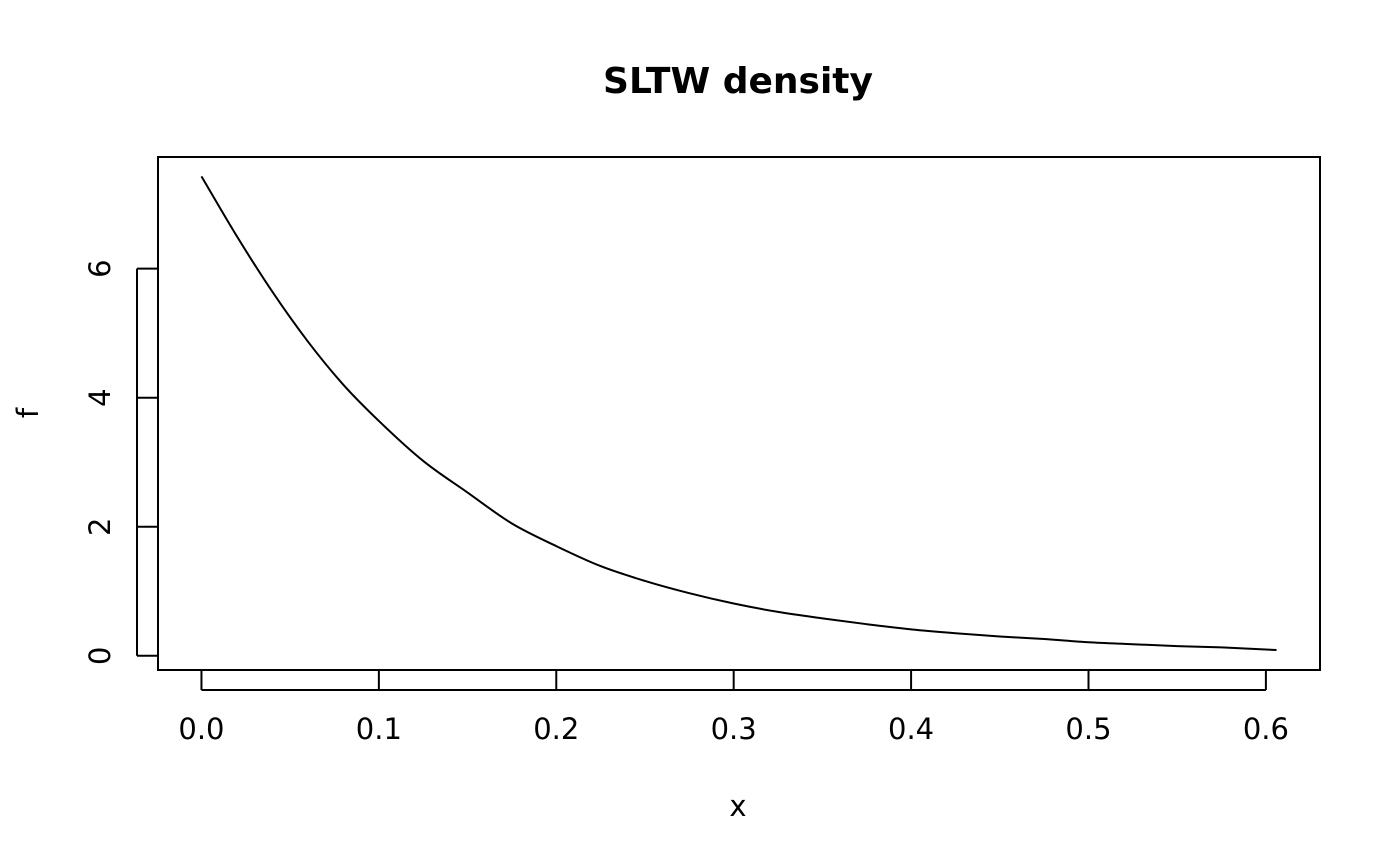  I want to click on x-tick-label: 0.0, so click(201, 729).